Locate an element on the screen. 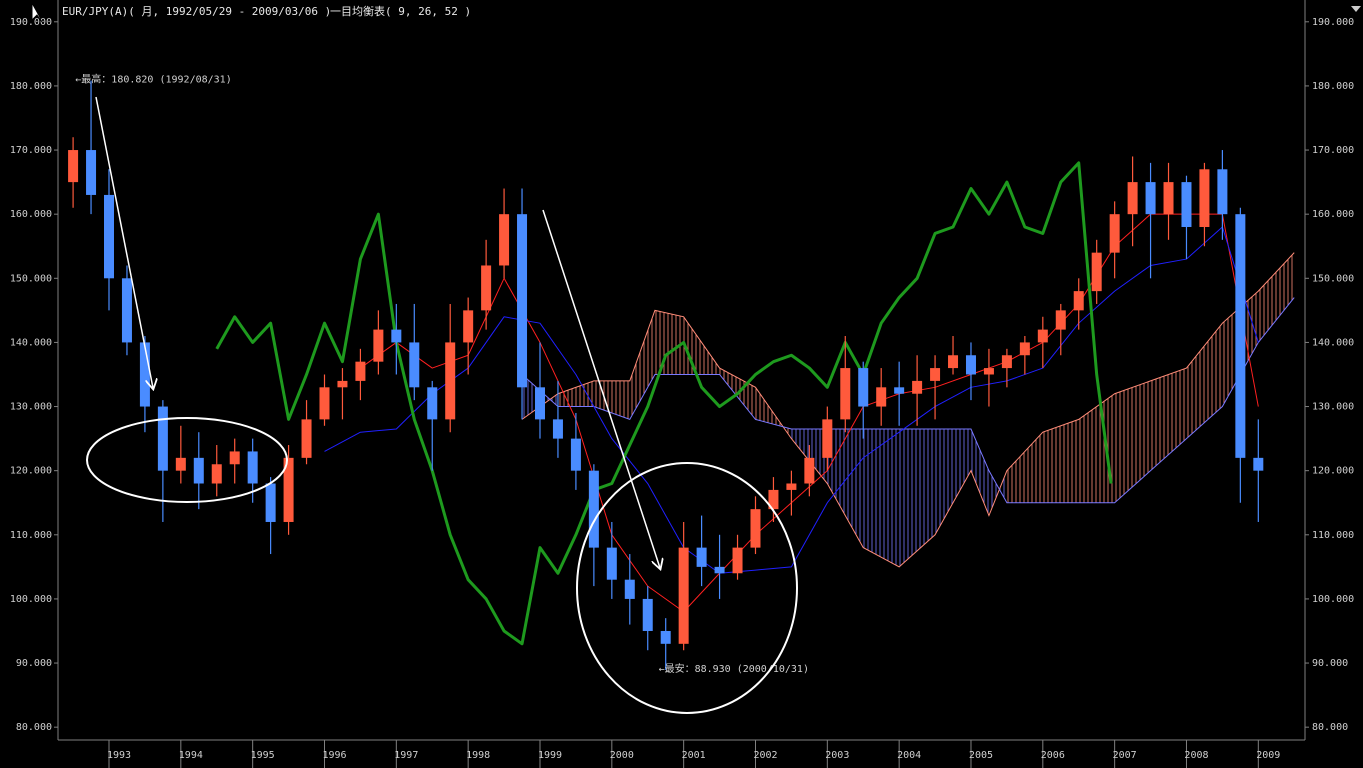 The width and height of the screenshot is (1363, 768). y-tick-label: 120.000 is located at coordinates (1333, 471).